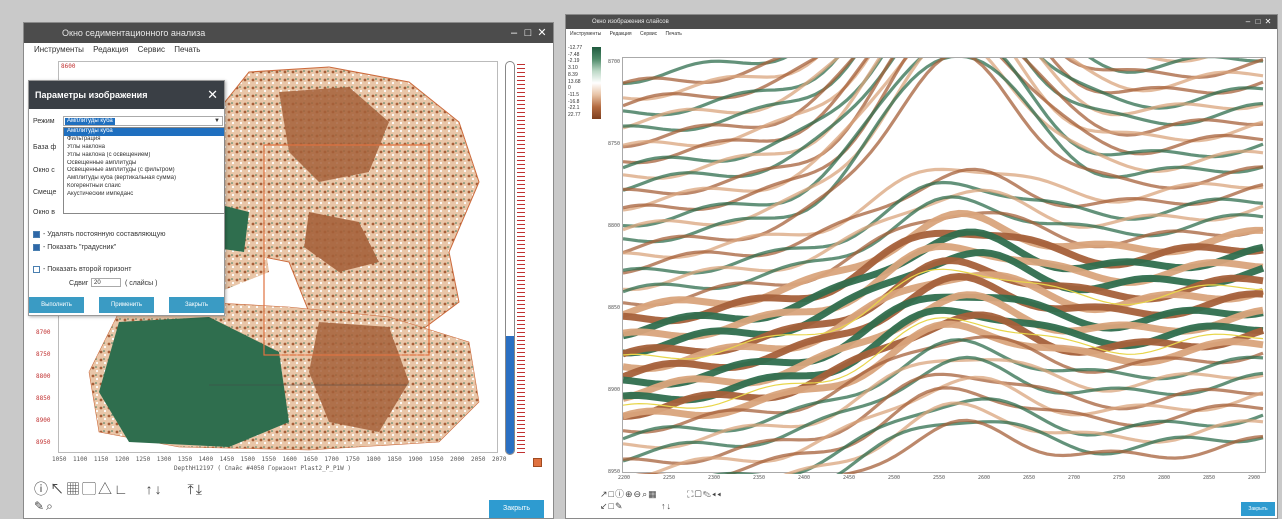 The width and height of the screenshot is (1282, 519). Describe the element at coordinates (36, 269) in the screenshot. I see `second-horizon-checkbox` at that location.